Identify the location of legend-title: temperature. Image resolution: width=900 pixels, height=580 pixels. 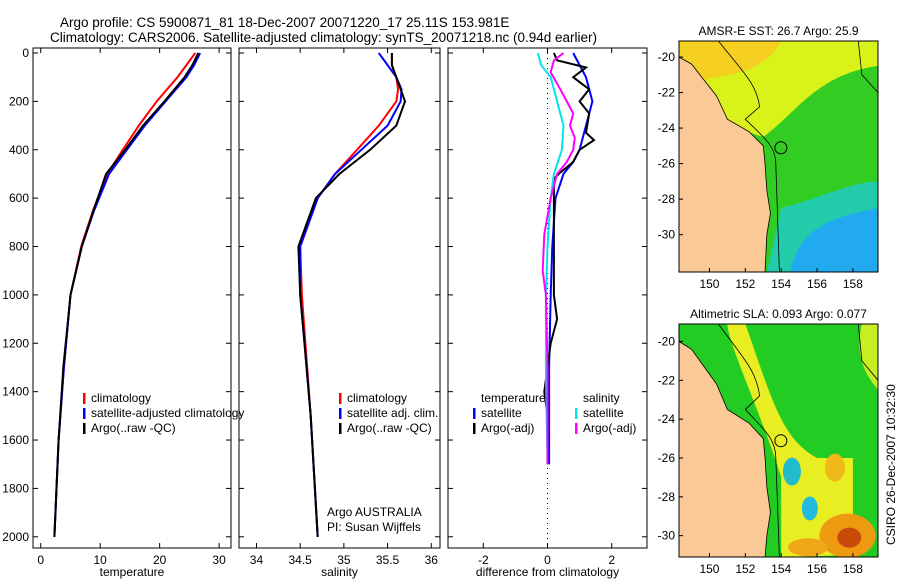
(513, 398).